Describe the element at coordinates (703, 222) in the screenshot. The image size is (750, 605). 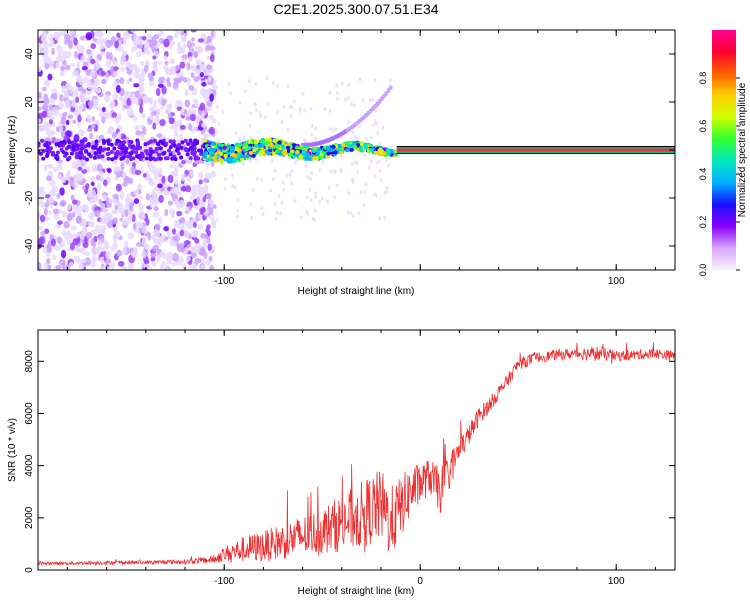
I see `colorbar-tick-label: 0.2` at that location.